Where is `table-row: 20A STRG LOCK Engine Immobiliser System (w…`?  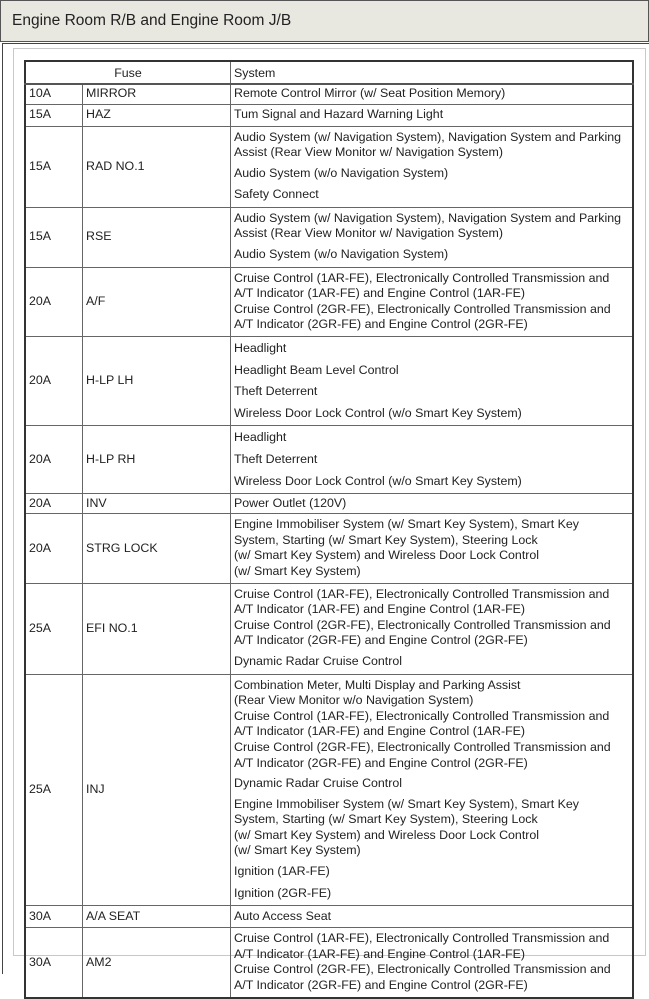 table-row: 20A STRG LOCK Engine Immobiliser System (w… is located at coordinates (329, 548).